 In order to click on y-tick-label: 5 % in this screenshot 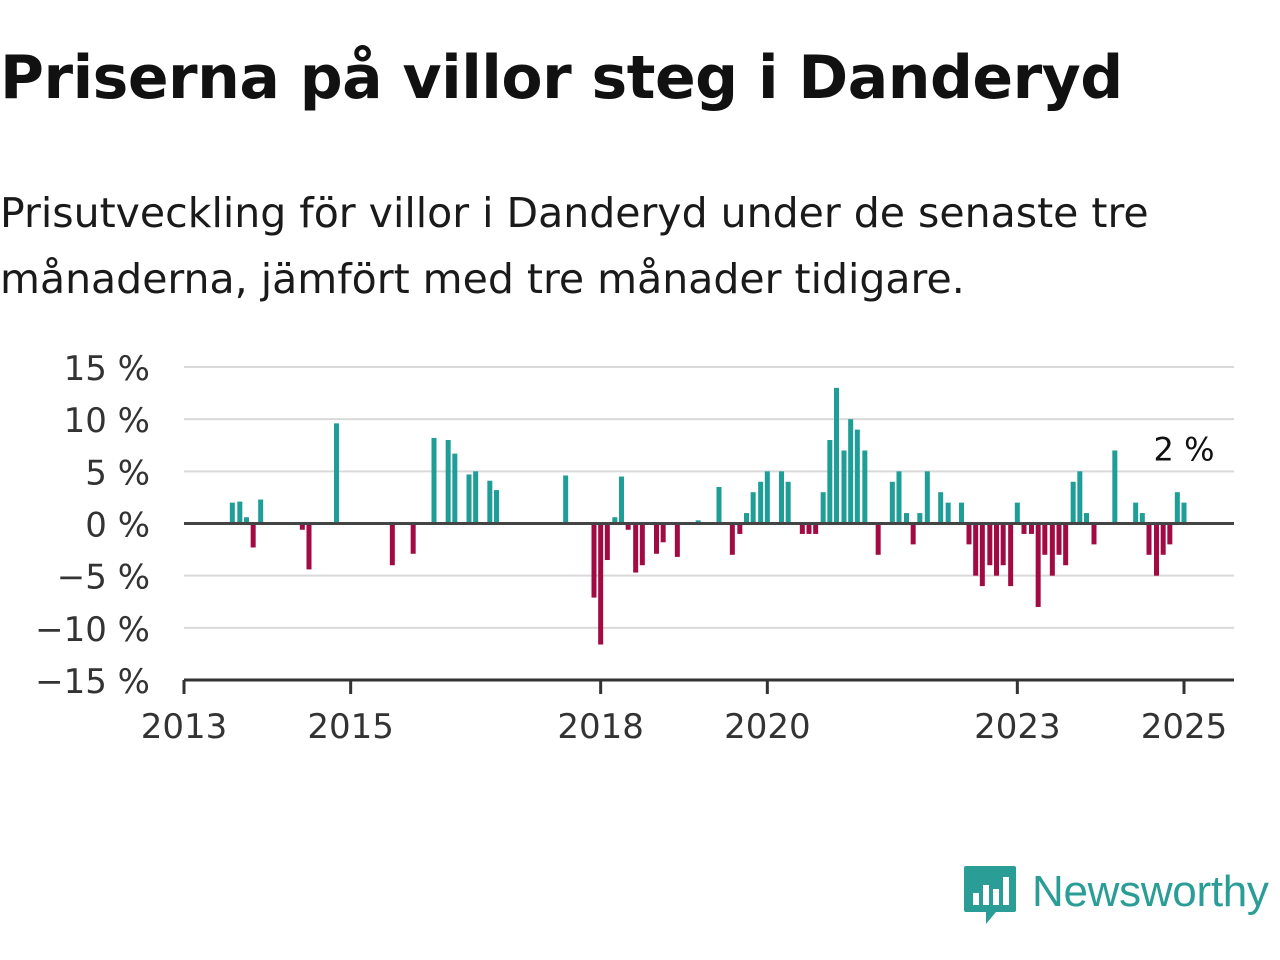, I will do `click(117, 473)`.